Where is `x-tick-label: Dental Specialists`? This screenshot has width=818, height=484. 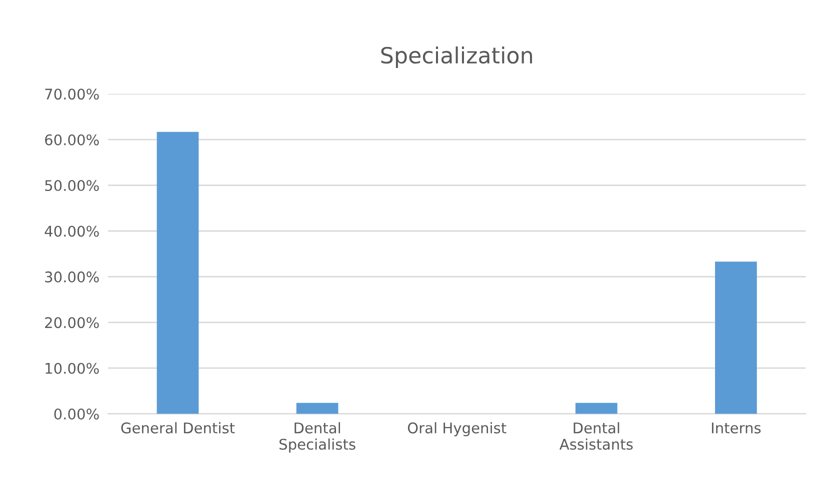 x-tick-label: Dental Specialists is located at coordinates (318, 437).